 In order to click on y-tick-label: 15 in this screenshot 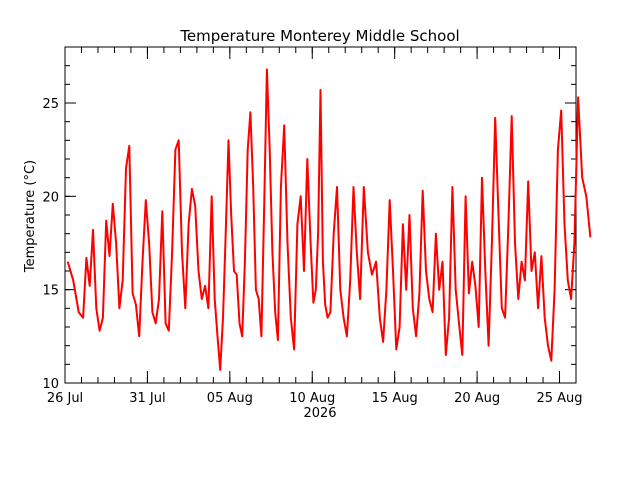, I will do `click(50, 291)`.